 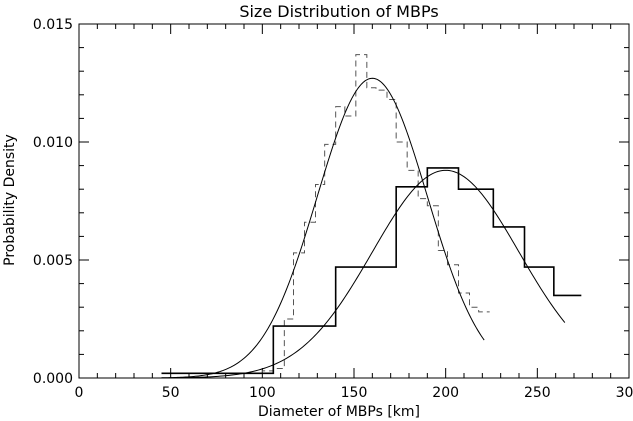 I want to click on y-tick-label: 0.005, so click(x=53, y=261).